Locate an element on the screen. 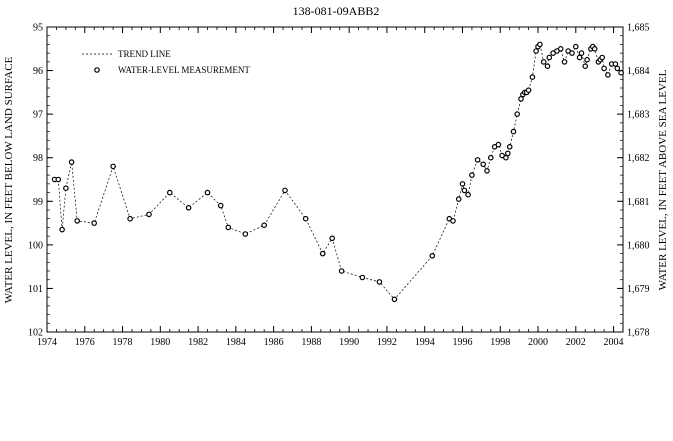 Image resolution: width=673 pixels, height=441 pixels. y-right-tick-label: 1,683 is located at coordinates (638, 115).